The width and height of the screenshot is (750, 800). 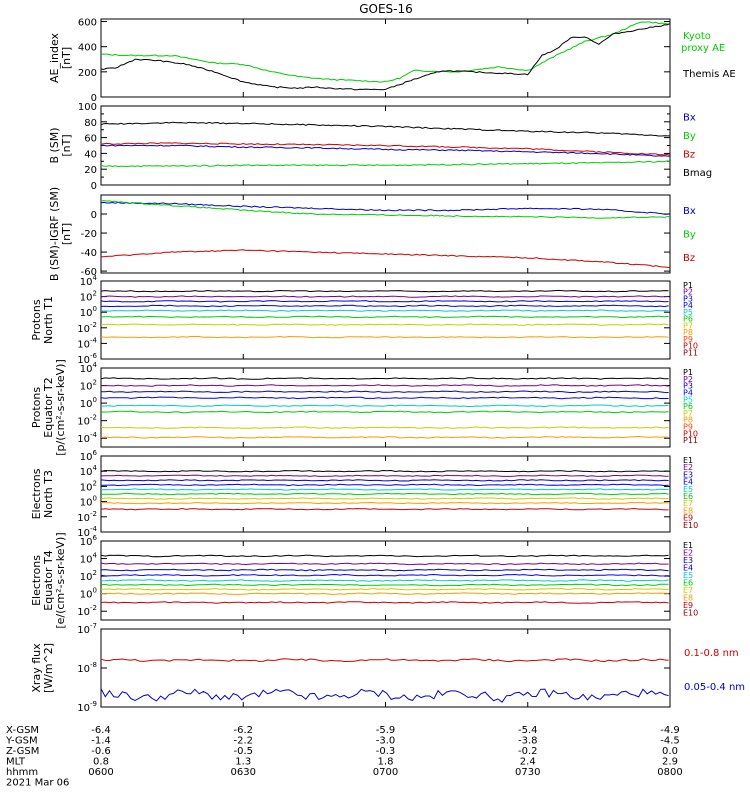 I want to click on y-tick-label: -60, so click(x=89, y=272).